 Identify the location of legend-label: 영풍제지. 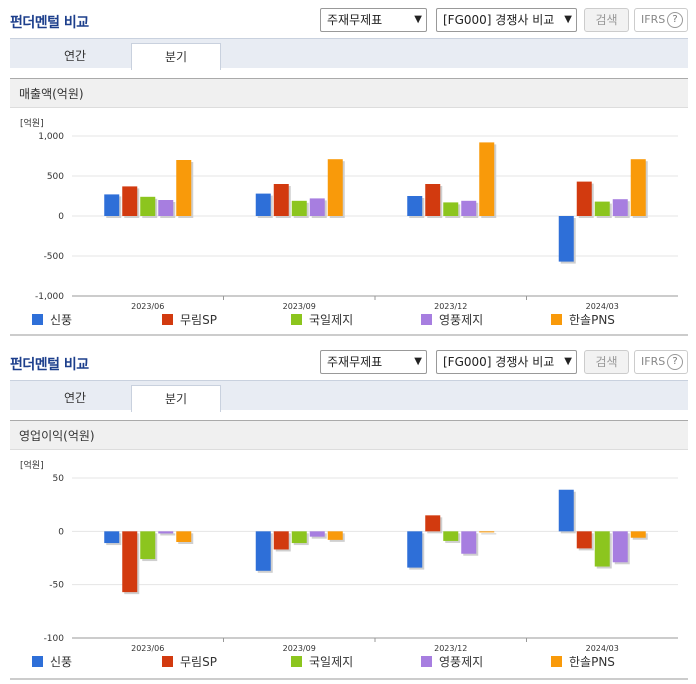
(461, 320).